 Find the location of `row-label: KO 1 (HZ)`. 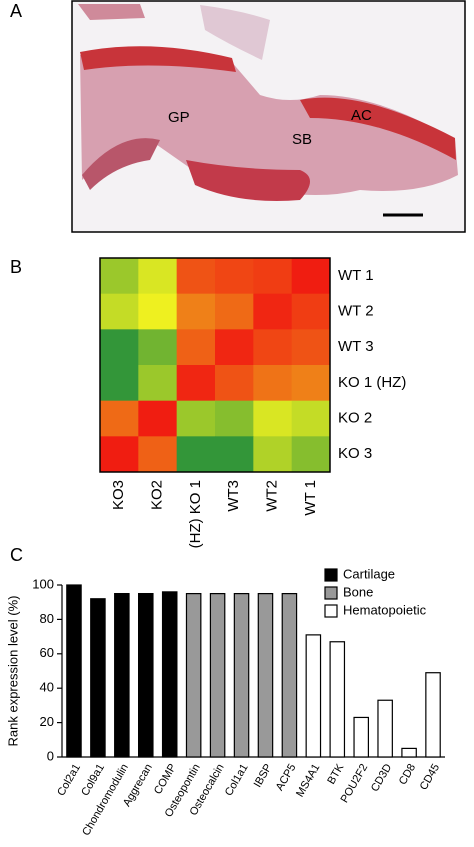

row-label: KO 1 (HZ) is located at coordinates (372, 382).